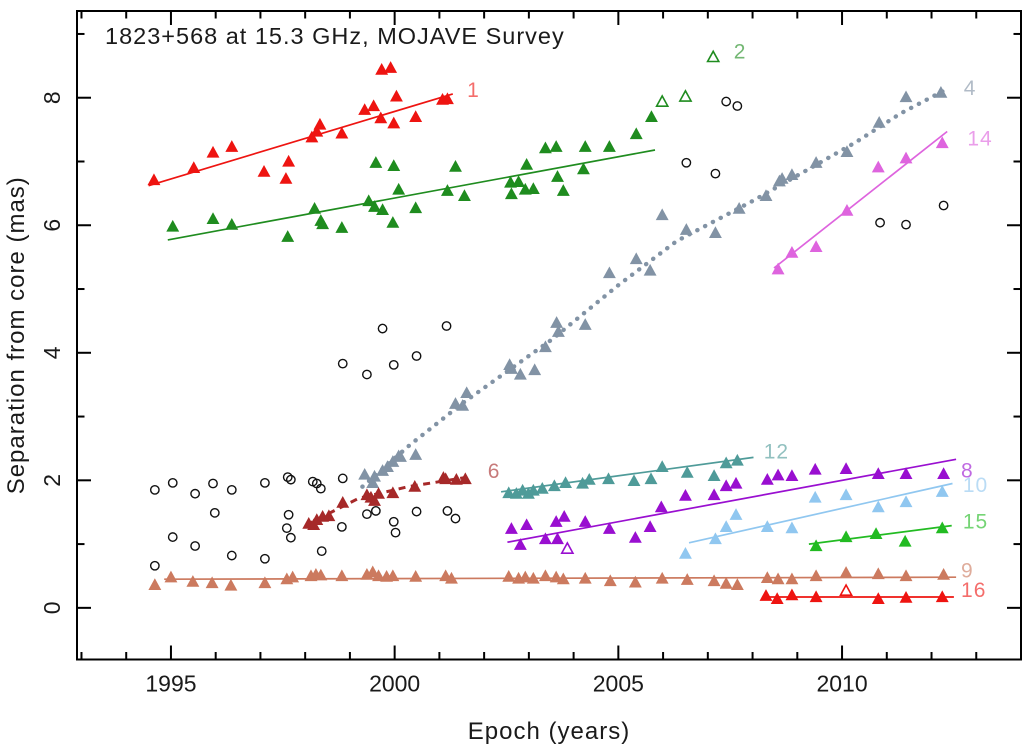  What do you see at coordinates (52, 607) in the screenshot?
I see `y-tick-label: 0` at bounding box center [52, 607].